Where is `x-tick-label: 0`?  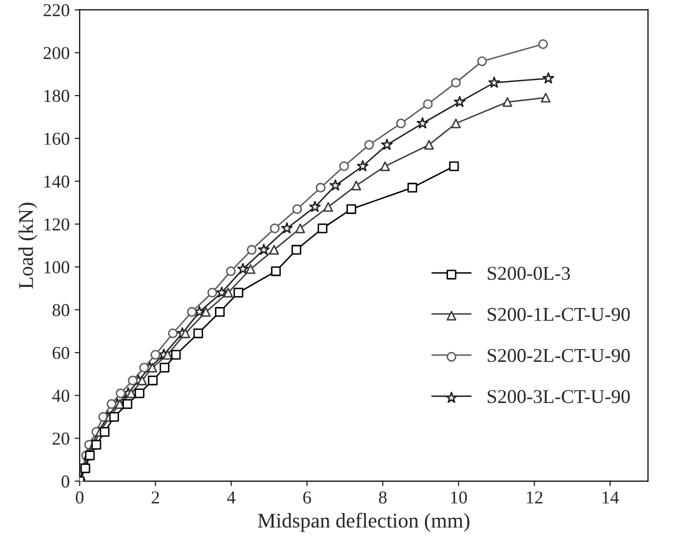 x-tick-label: 0 is located at coordinates (80, 497).